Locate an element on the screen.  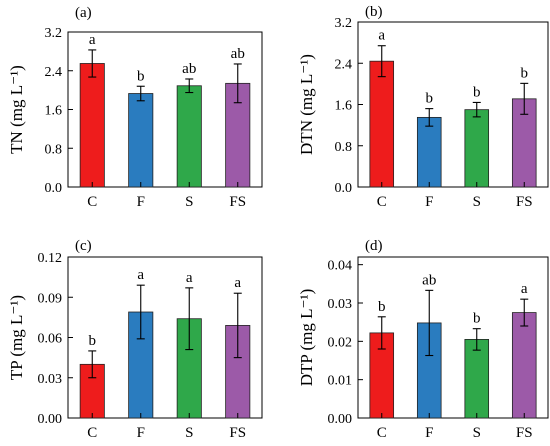
y-axis-title: TP (mg L⁻¹) is located at coordinates (16, 337).